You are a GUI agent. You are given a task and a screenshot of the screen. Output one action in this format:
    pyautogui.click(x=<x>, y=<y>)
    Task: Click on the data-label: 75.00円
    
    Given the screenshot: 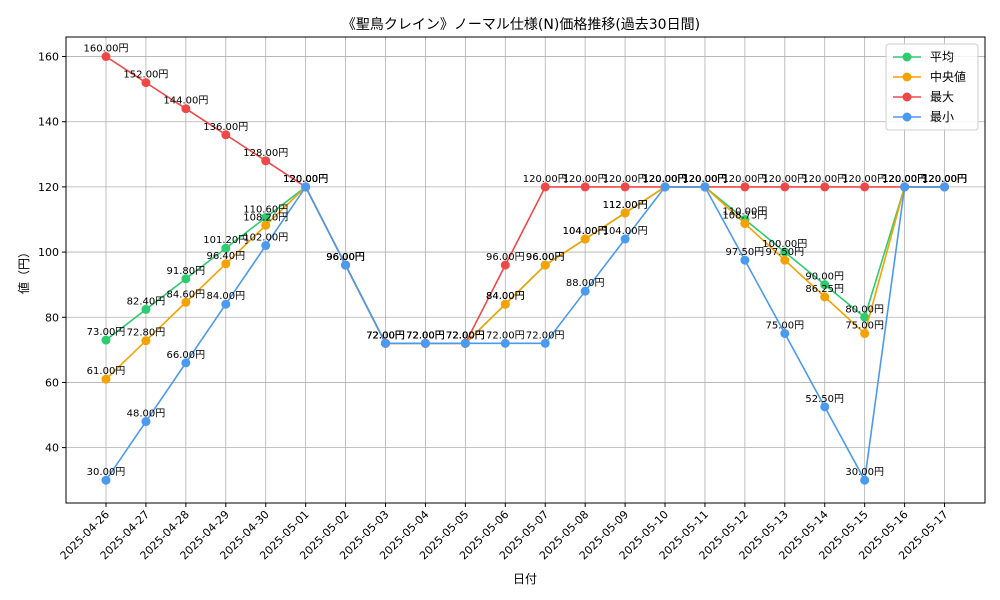 What is the action you would take?
    pyautogui.click(x=864, y=326)
    